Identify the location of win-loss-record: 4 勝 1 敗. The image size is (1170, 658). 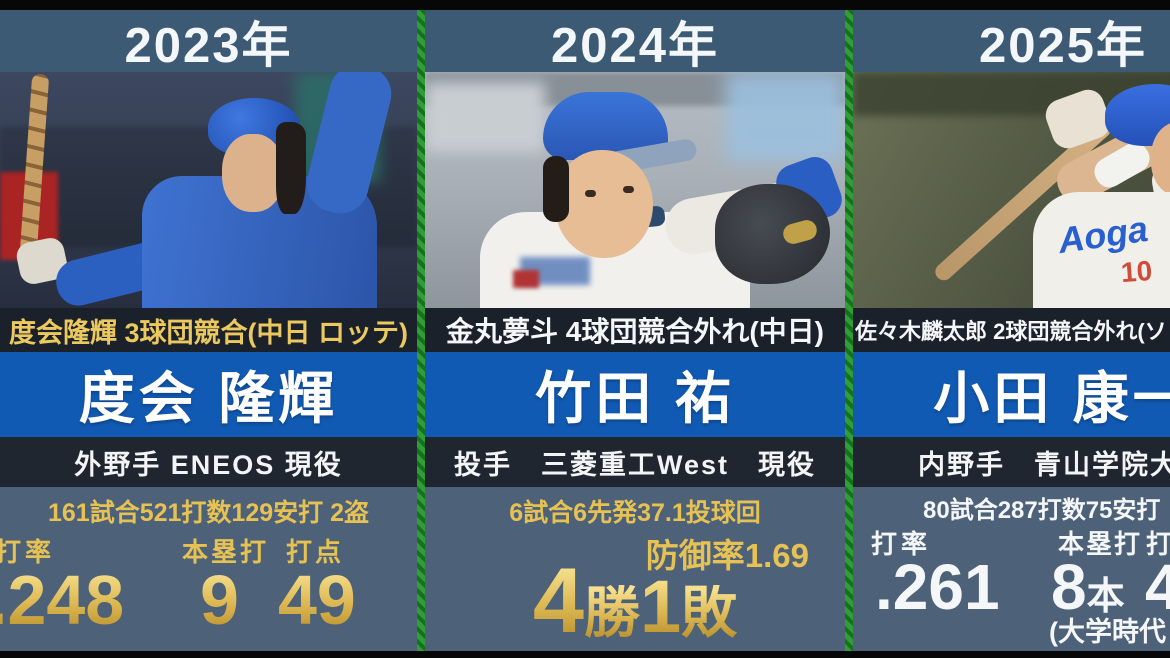
(635, 601).